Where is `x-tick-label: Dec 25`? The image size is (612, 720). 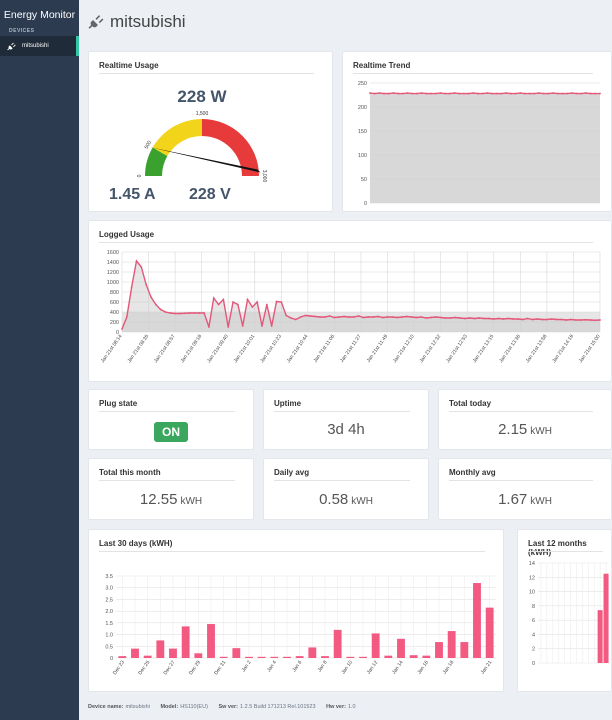
x-tick-label: Dec 25 is located at coordinates (144, 668).